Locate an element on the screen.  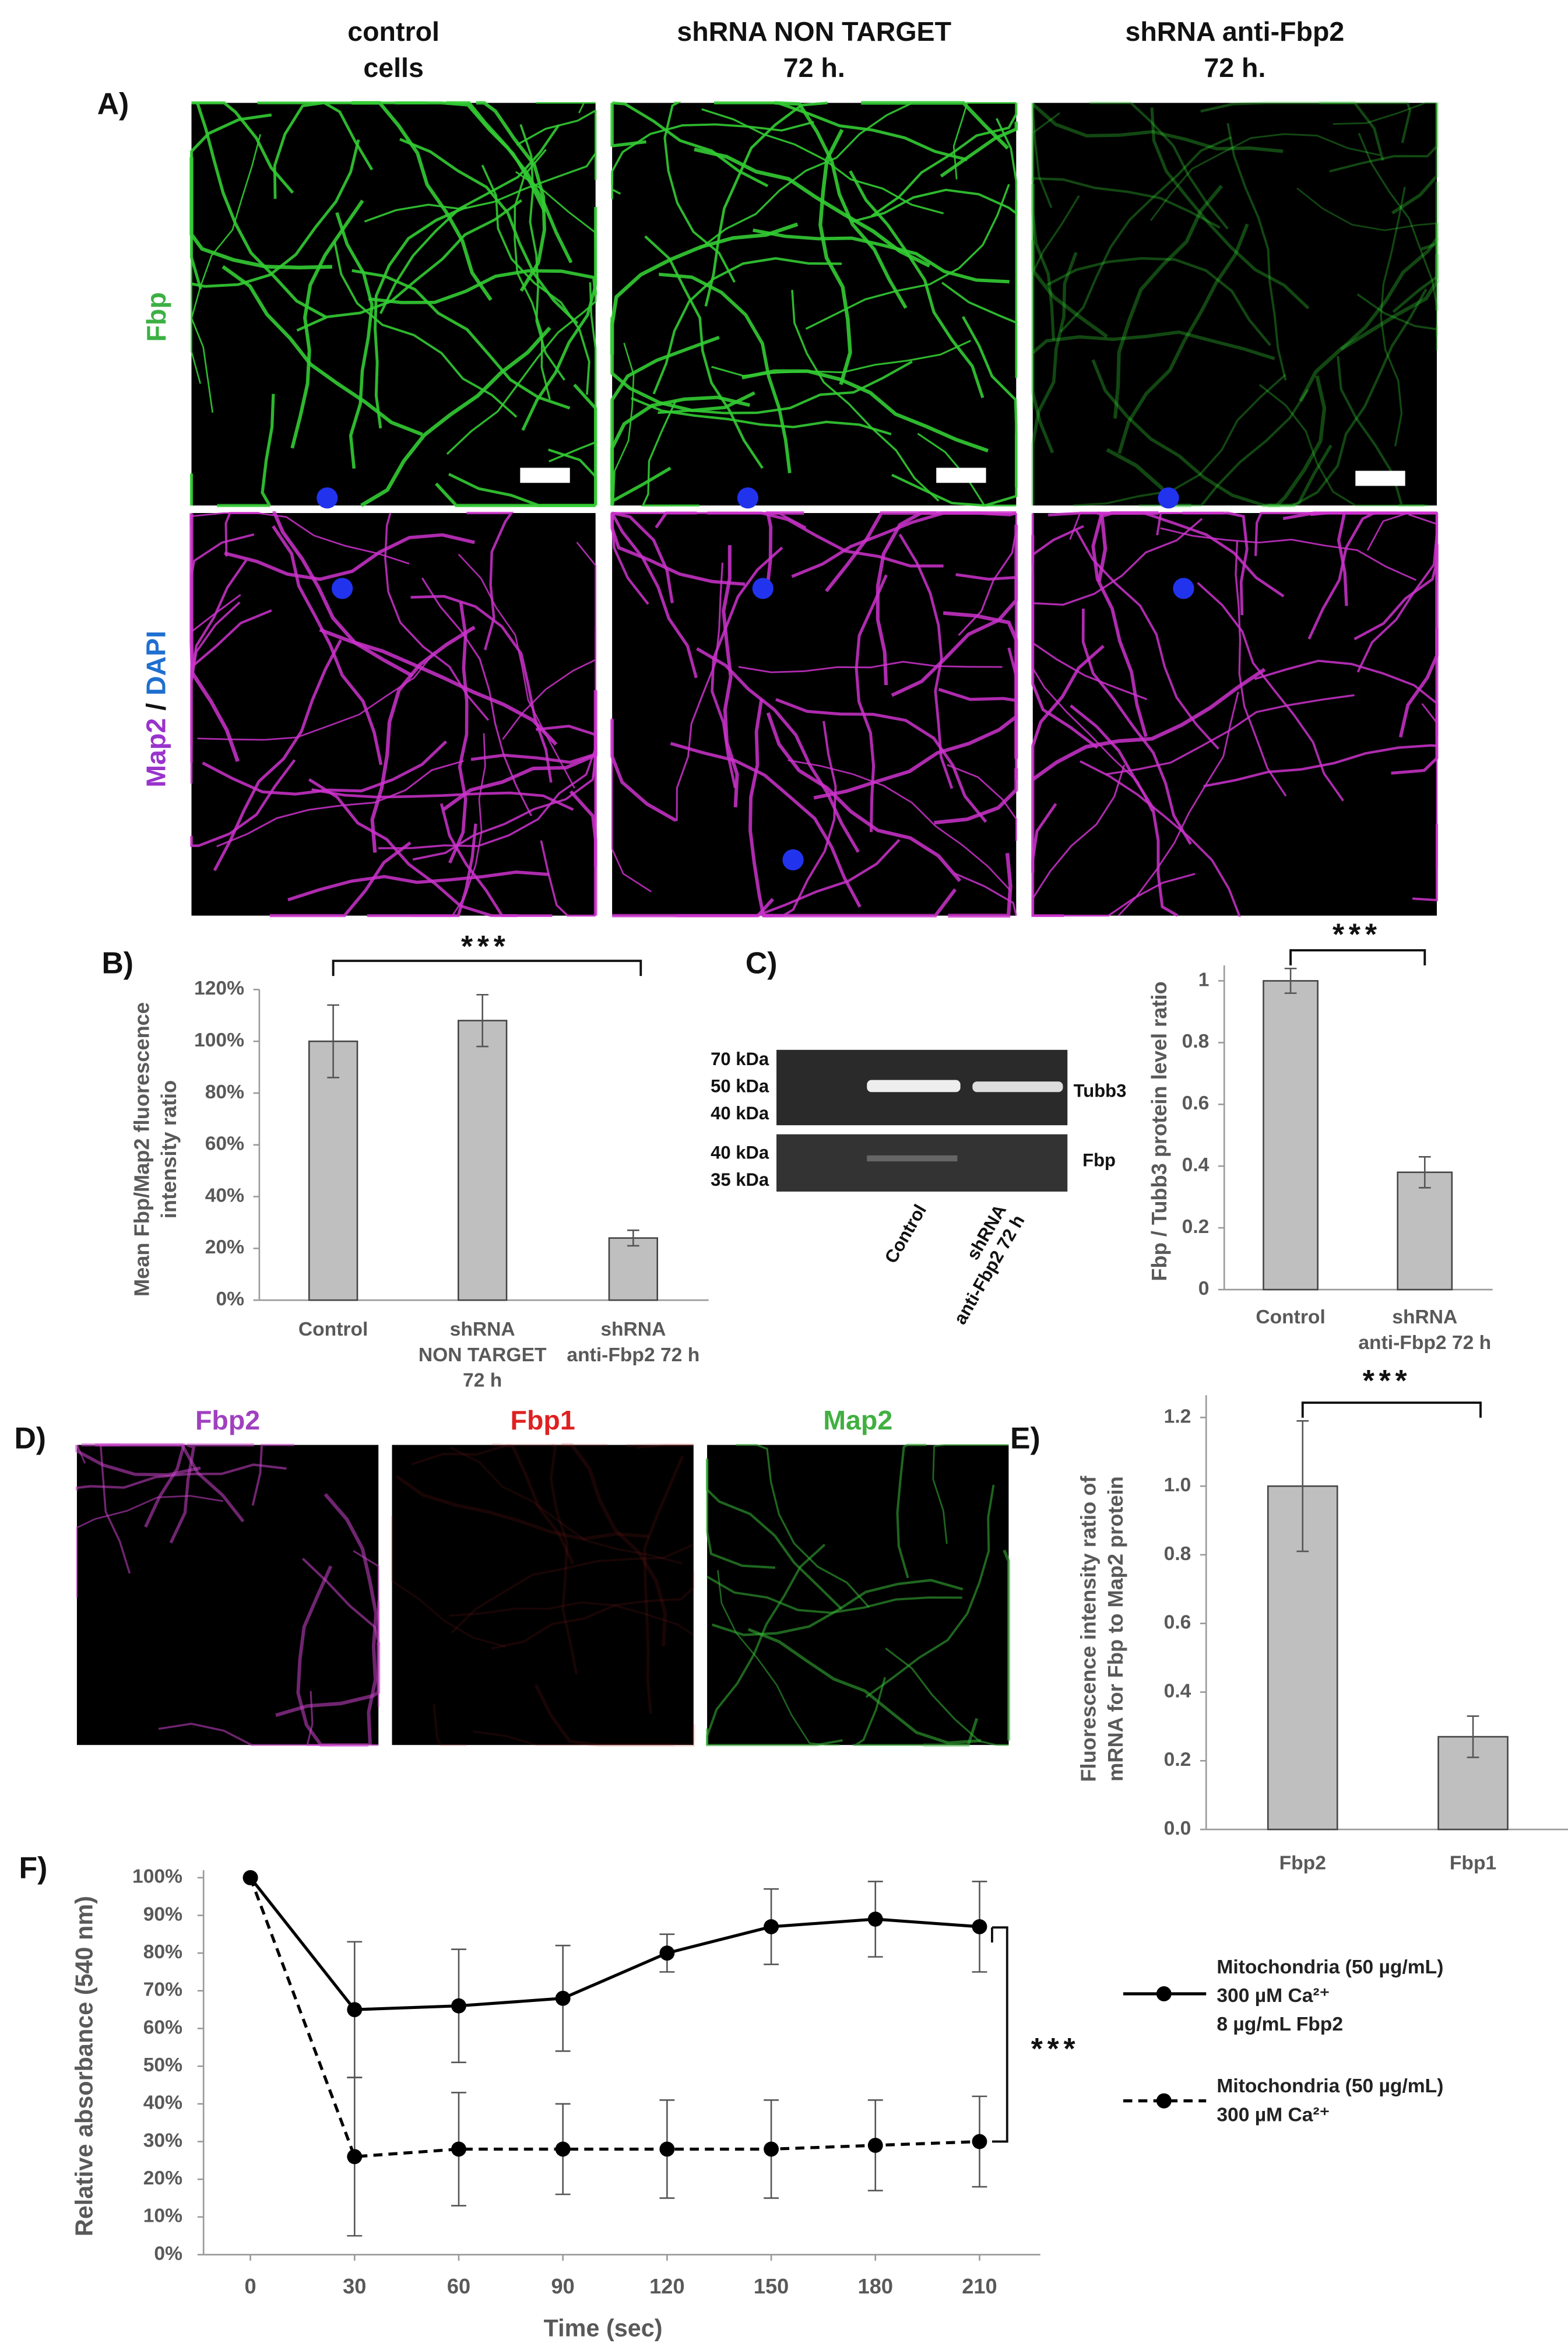
y-tick-label: 40% is located at coordinates (162, 2103).